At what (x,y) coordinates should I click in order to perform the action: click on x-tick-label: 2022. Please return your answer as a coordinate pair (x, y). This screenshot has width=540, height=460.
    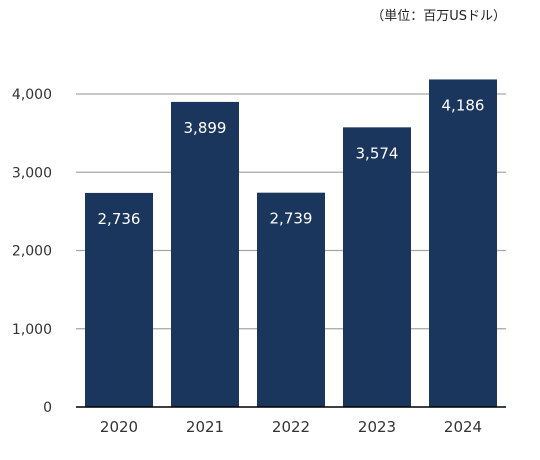
    Looking at the image, I should click on (291, 427).